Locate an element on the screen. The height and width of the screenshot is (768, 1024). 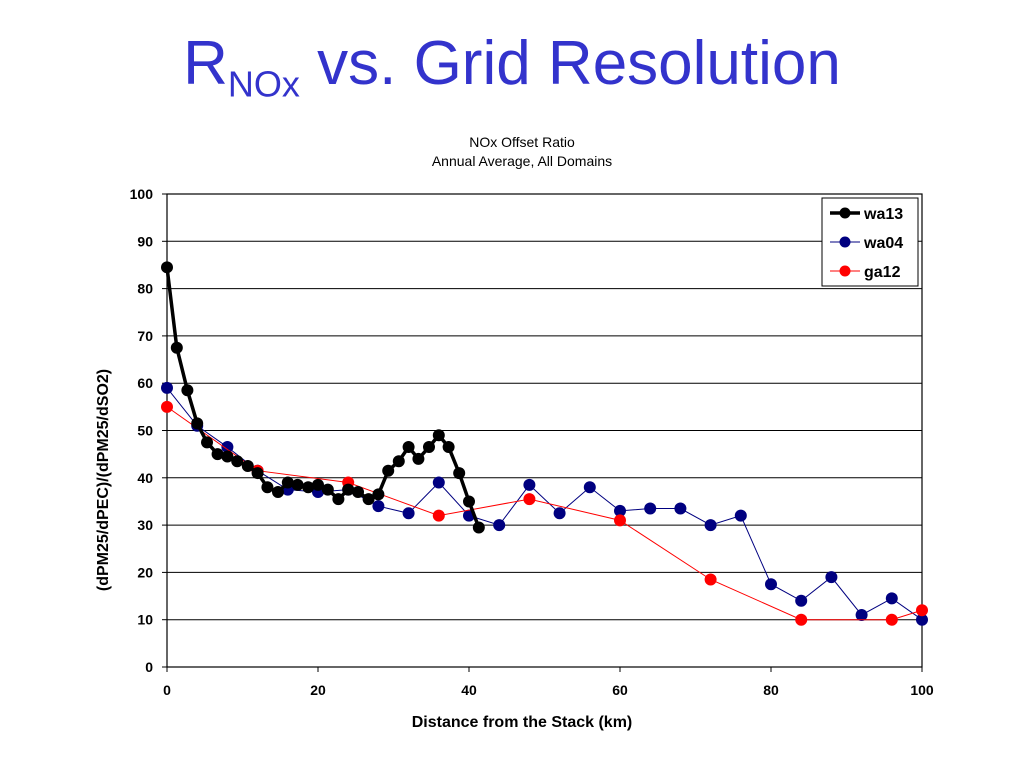
x-axis-label: Distance from the Stack (km) is located at coordinates (522, 722).